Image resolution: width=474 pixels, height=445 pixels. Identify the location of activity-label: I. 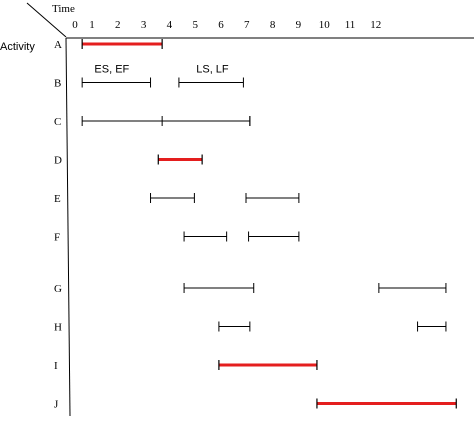
(56, 366).